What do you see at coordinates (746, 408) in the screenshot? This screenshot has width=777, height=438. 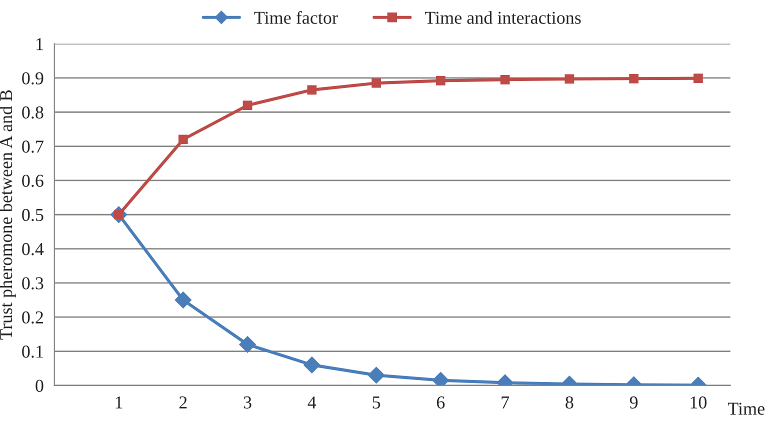 I see `x-axis-title: Time` at bounding box center [746, 408].